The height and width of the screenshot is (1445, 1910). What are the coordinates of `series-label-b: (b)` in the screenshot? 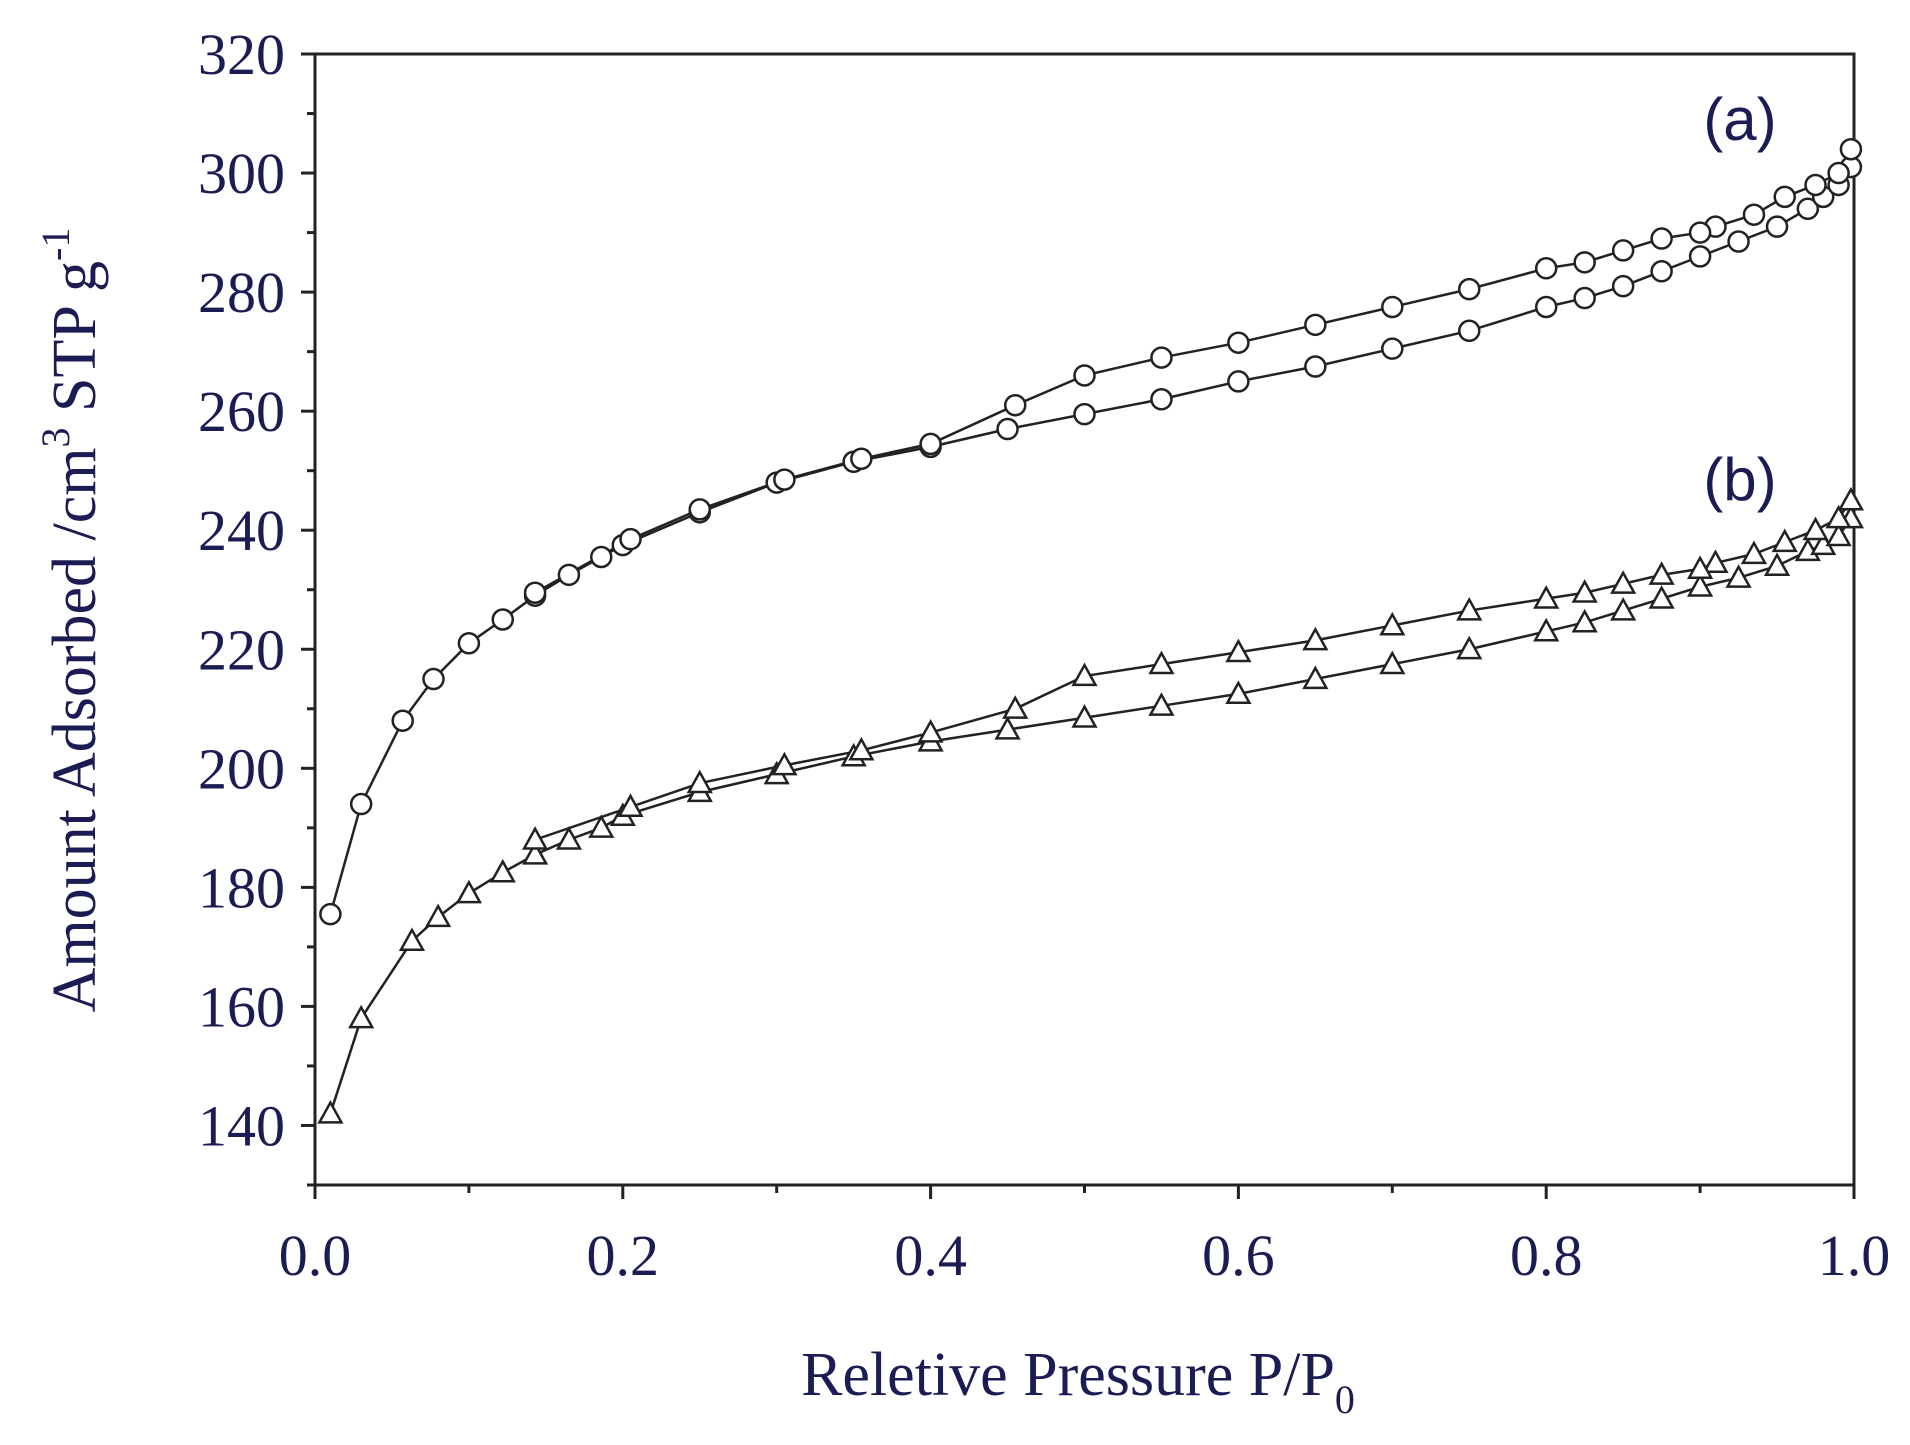 It's located at (1739, 479).